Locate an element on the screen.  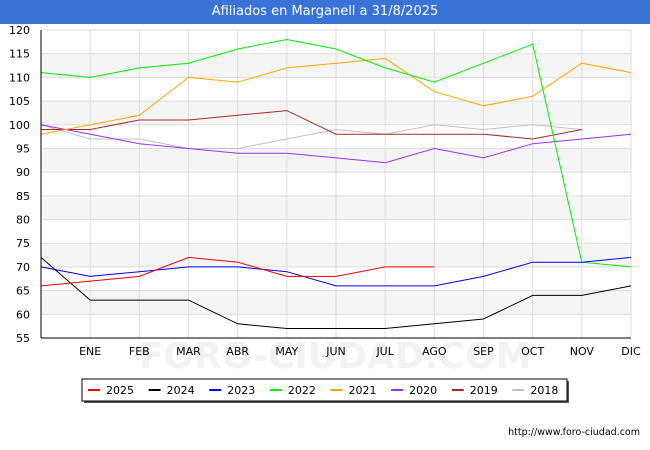
chart-title: Afiliados en Marganell a 31/8/2025 is located at coordinates (325, 12).